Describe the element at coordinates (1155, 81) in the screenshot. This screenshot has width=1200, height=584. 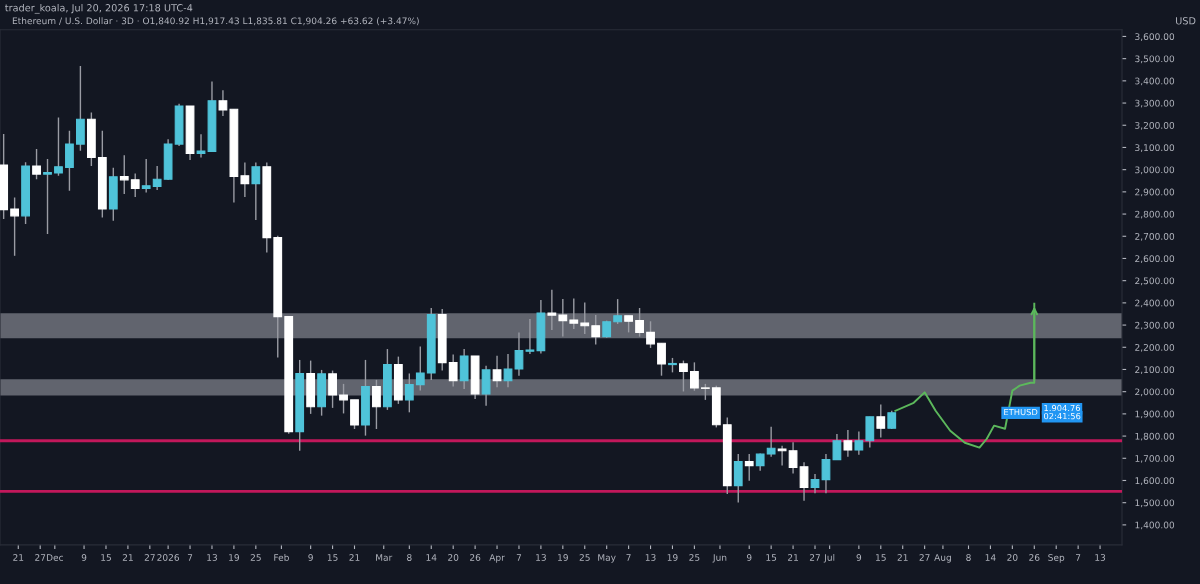
I see `y-tick-label: 3,400.00` at that location.